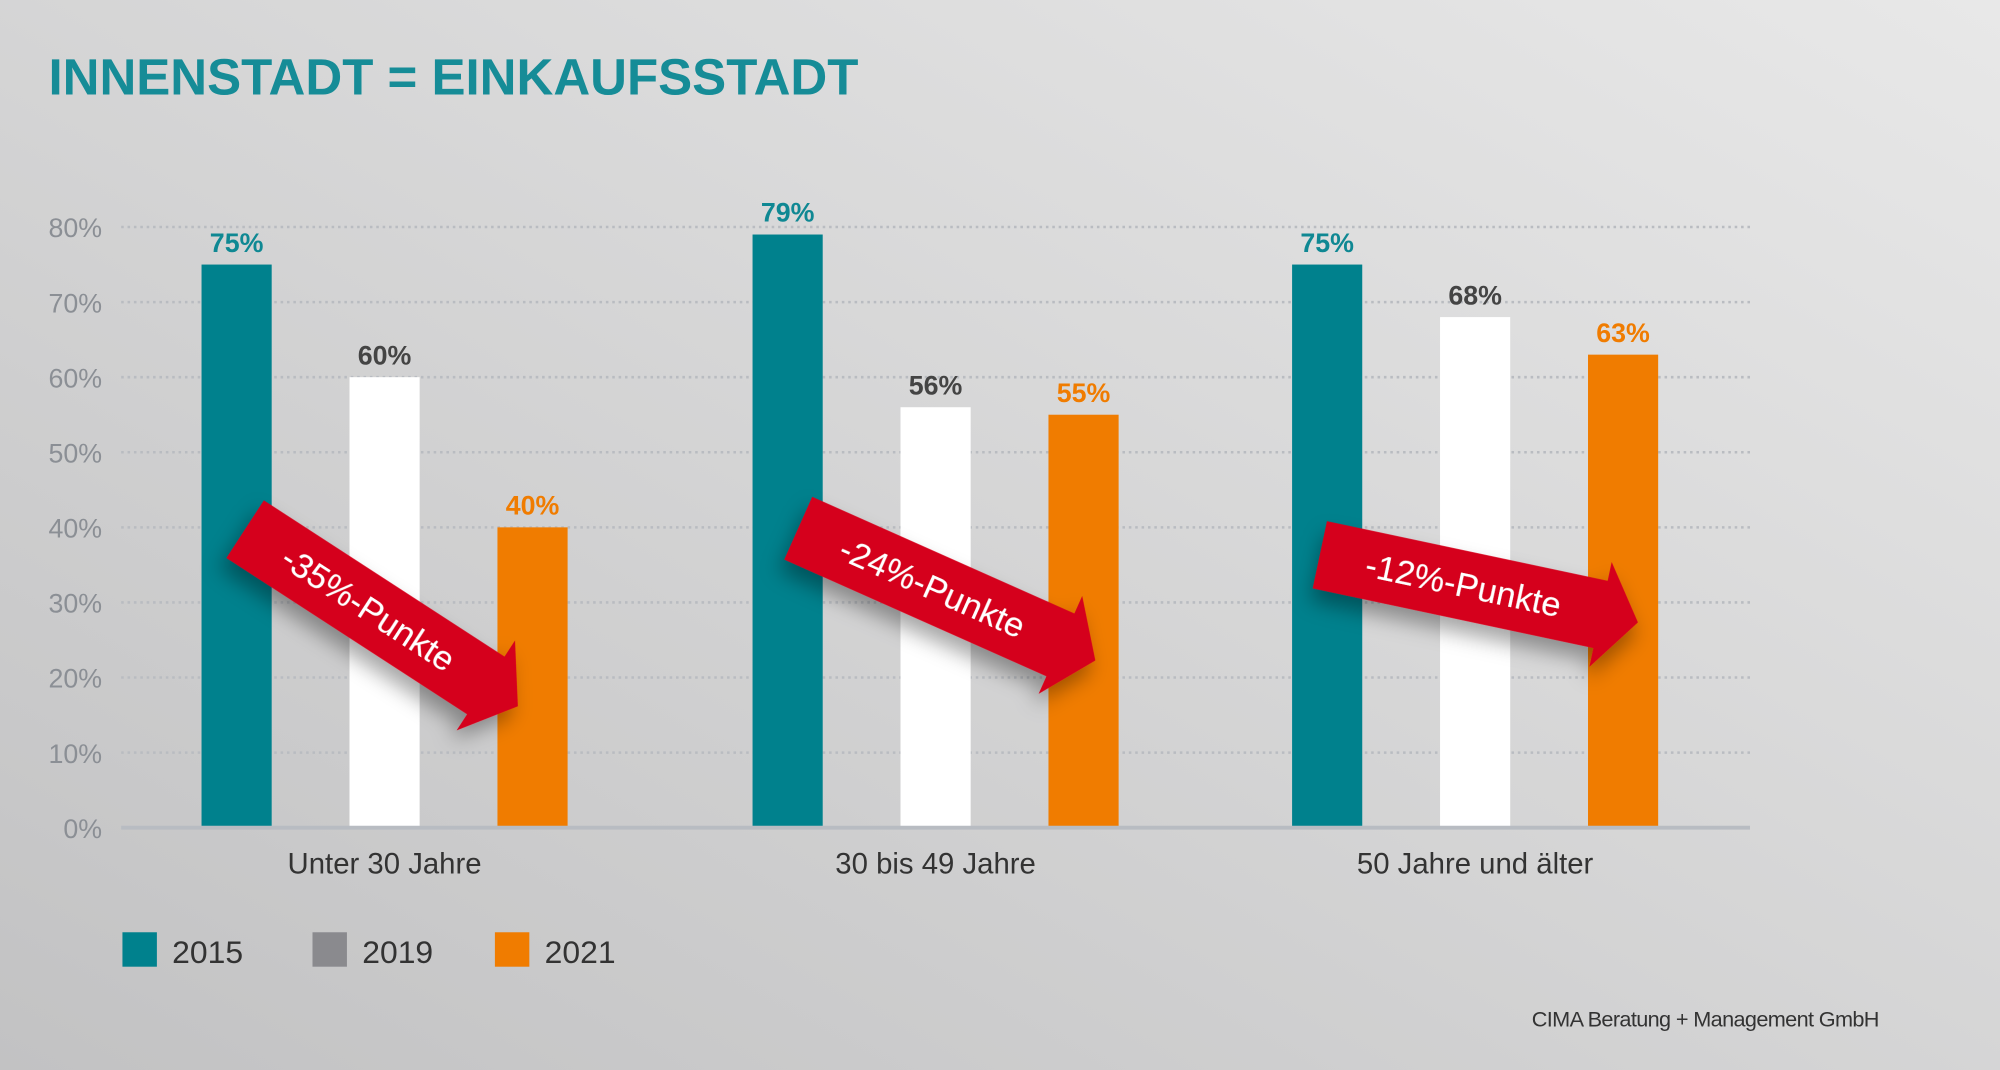 This screenshot has height=1070, width=2000. Describe the element at coordinates (936, 385) in the screenshot. I see `value-label: 56%` at that location.